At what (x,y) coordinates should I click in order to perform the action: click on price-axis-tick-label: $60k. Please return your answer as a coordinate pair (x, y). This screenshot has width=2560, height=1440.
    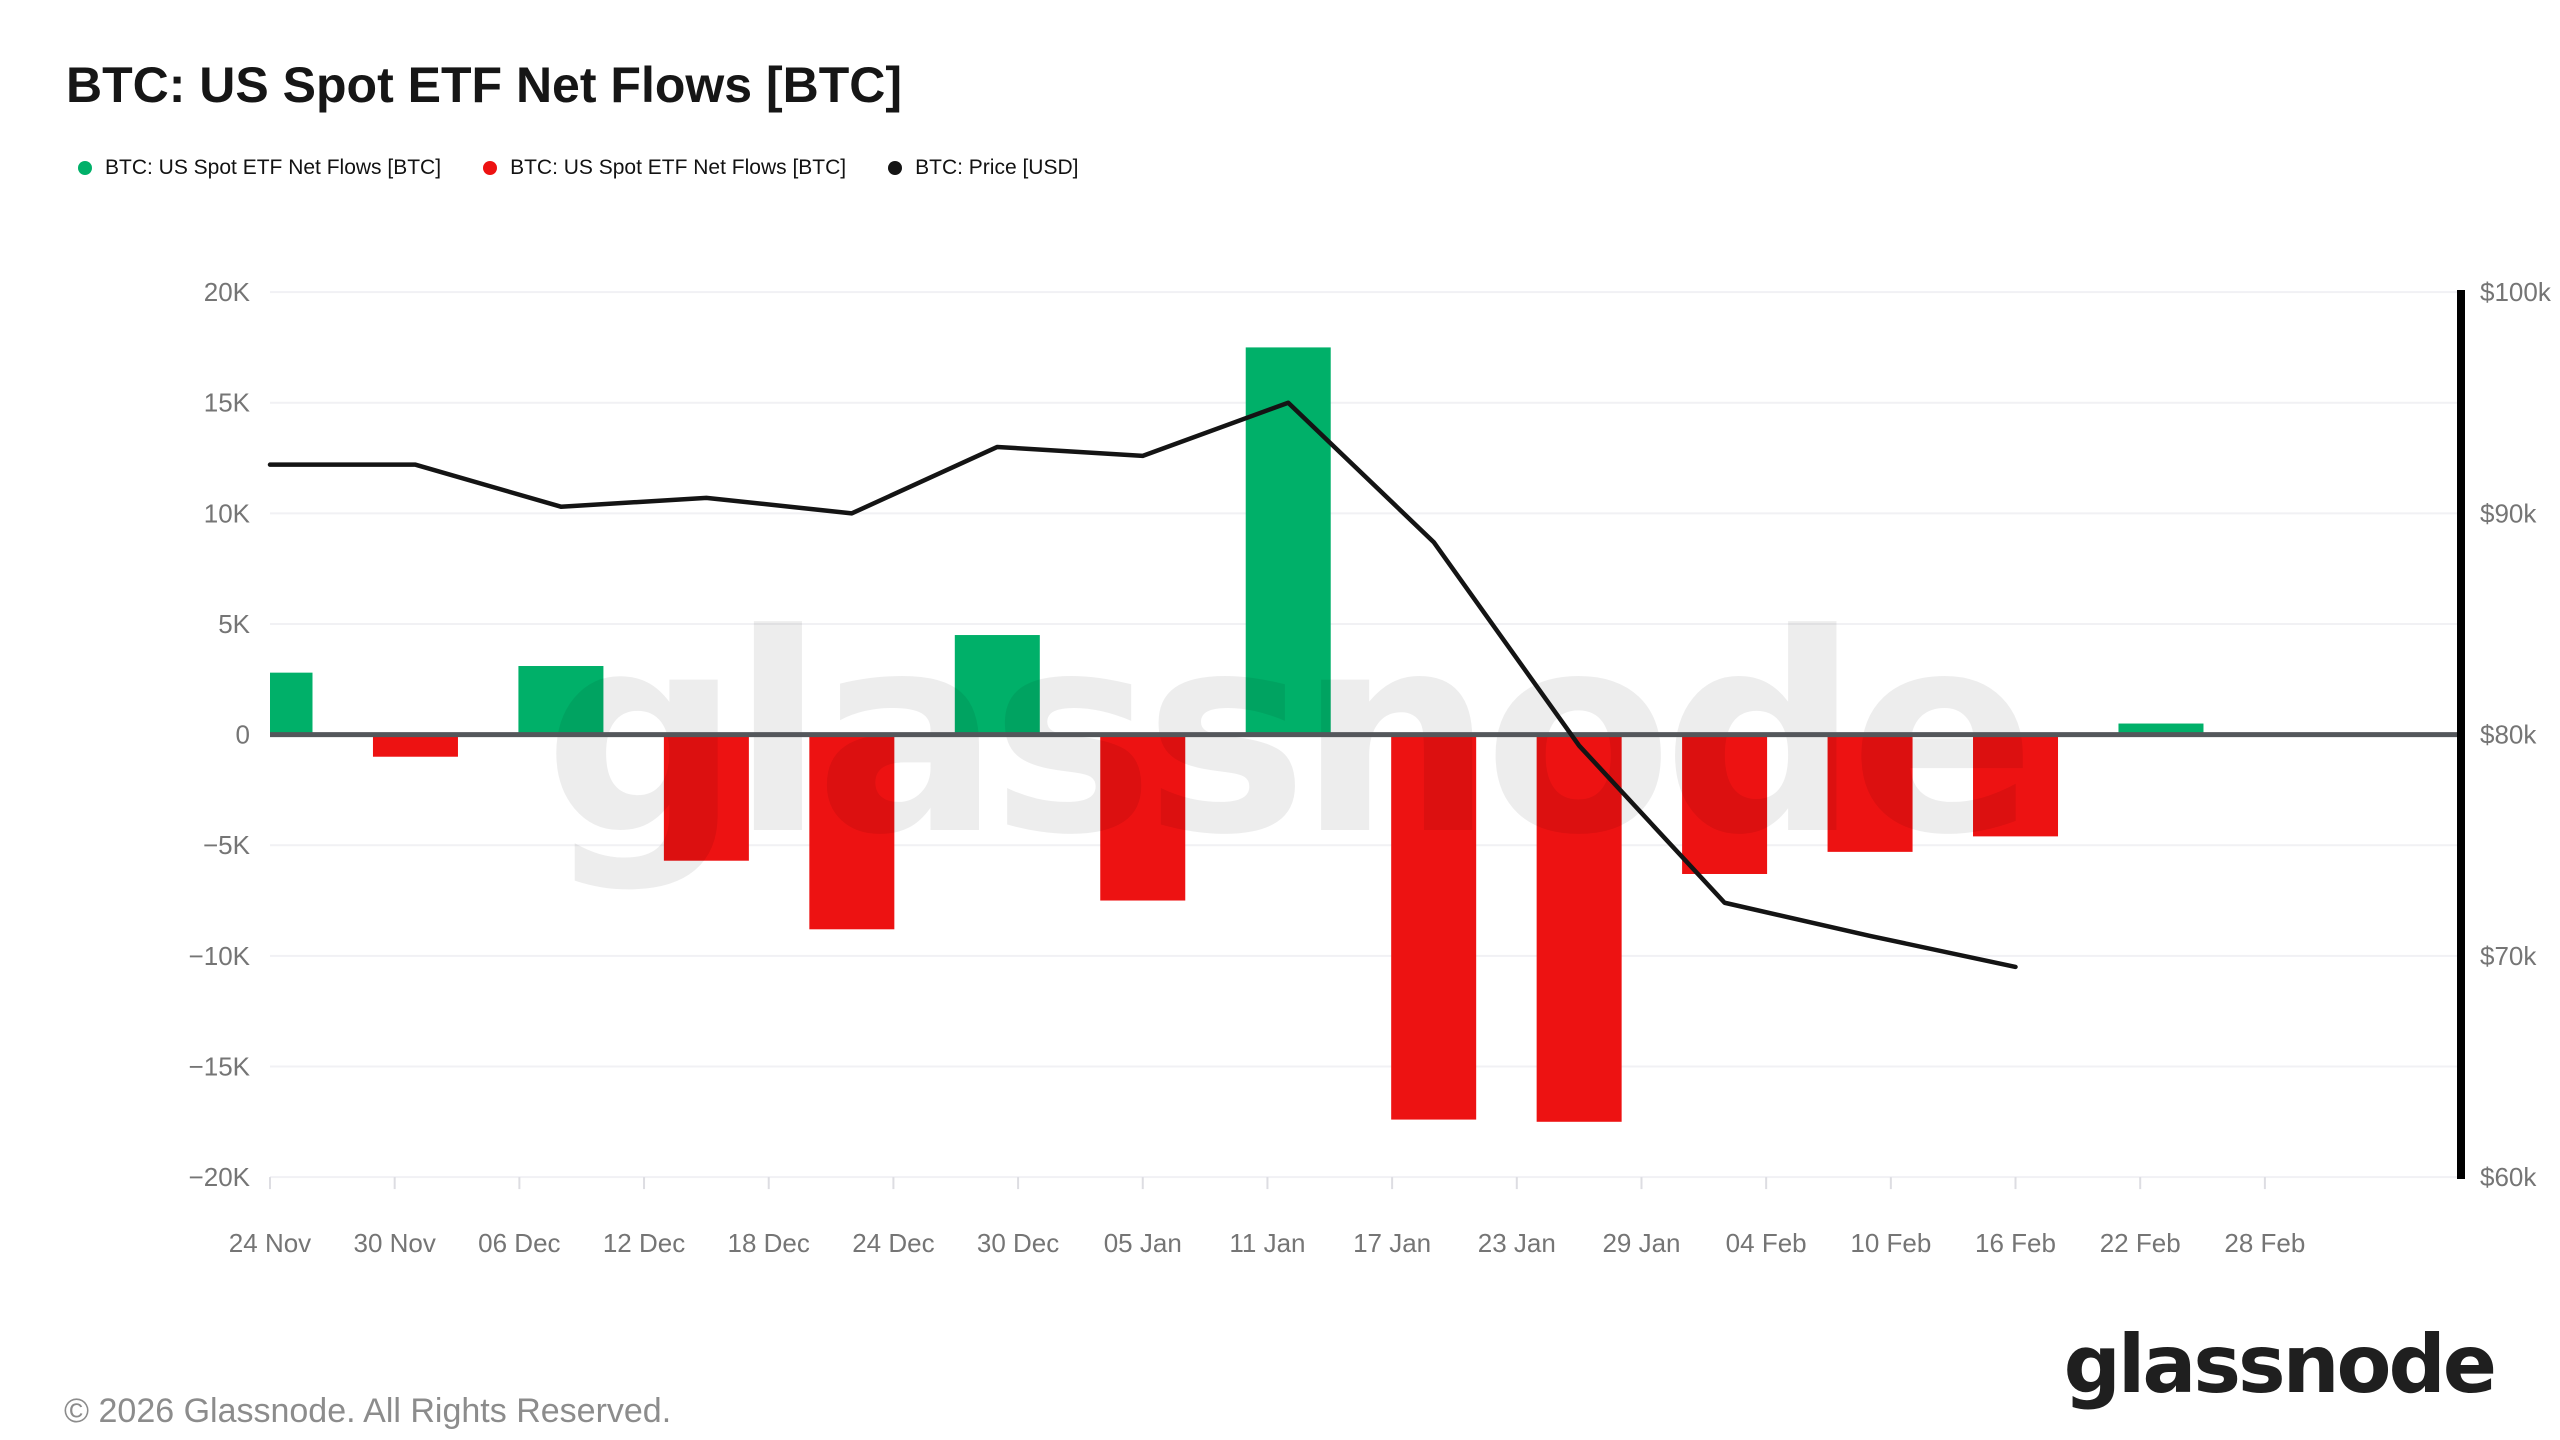
    Looking at the image, I should click on (2508, 1177).